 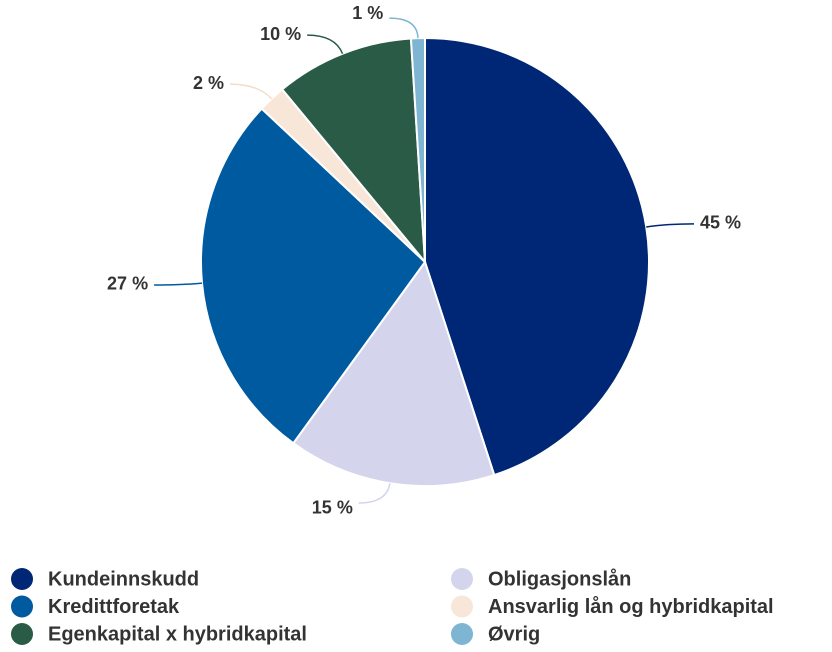 I want to click on data-label: 45 %, so click(x=720, y=223).